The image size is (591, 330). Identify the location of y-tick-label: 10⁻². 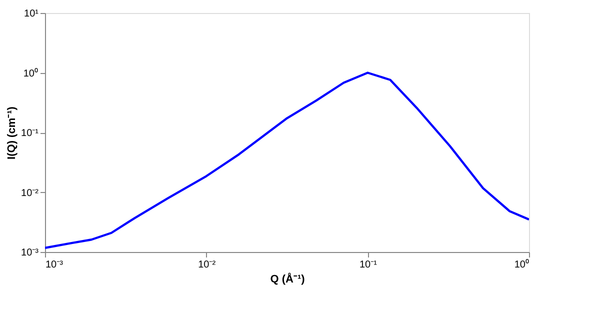
(30, 193).